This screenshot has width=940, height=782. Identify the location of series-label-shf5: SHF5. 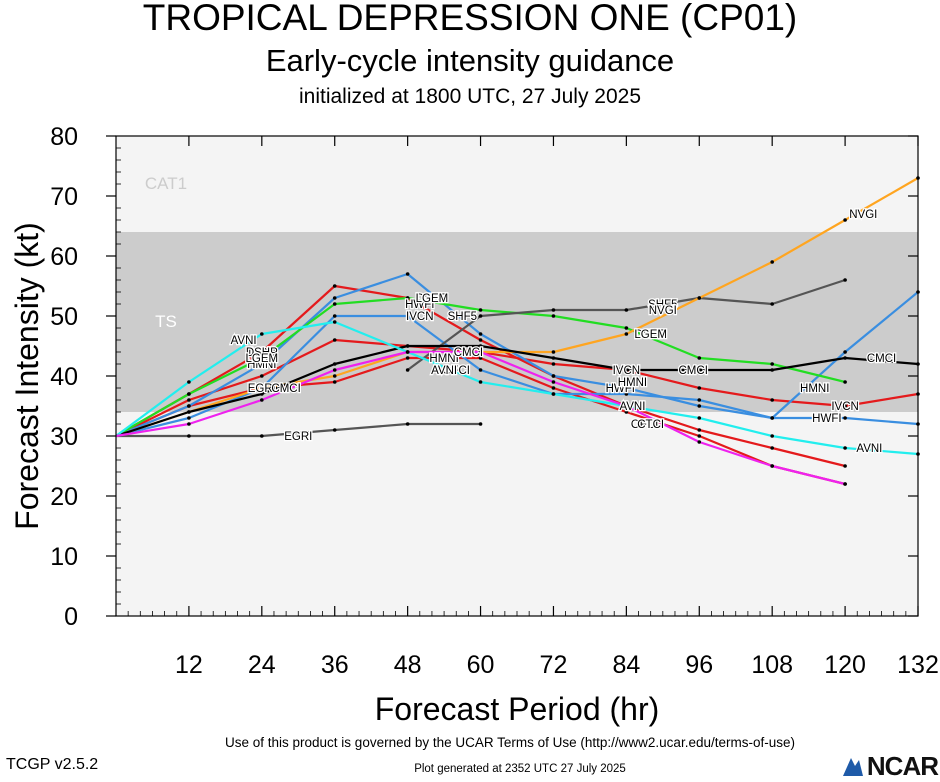
(662, 305).